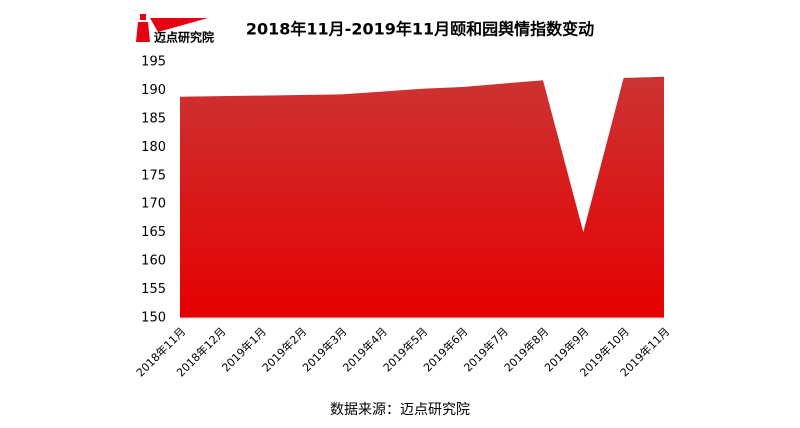 This screenshot has width=800, height=428. What do you see at coordinates (153, 232) in the screenshot?
I see `y-tick-label: 165` at bounding box center [153, 232].